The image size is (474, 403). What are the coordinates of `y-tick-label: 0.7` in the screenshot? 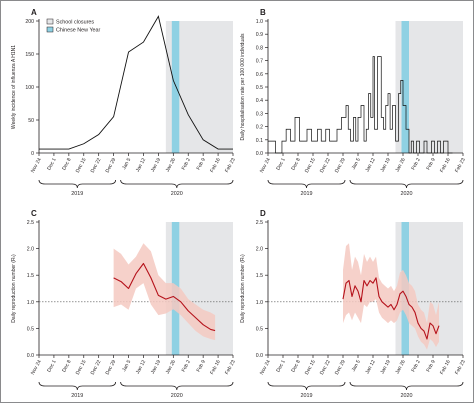 It's located at (259, 62).